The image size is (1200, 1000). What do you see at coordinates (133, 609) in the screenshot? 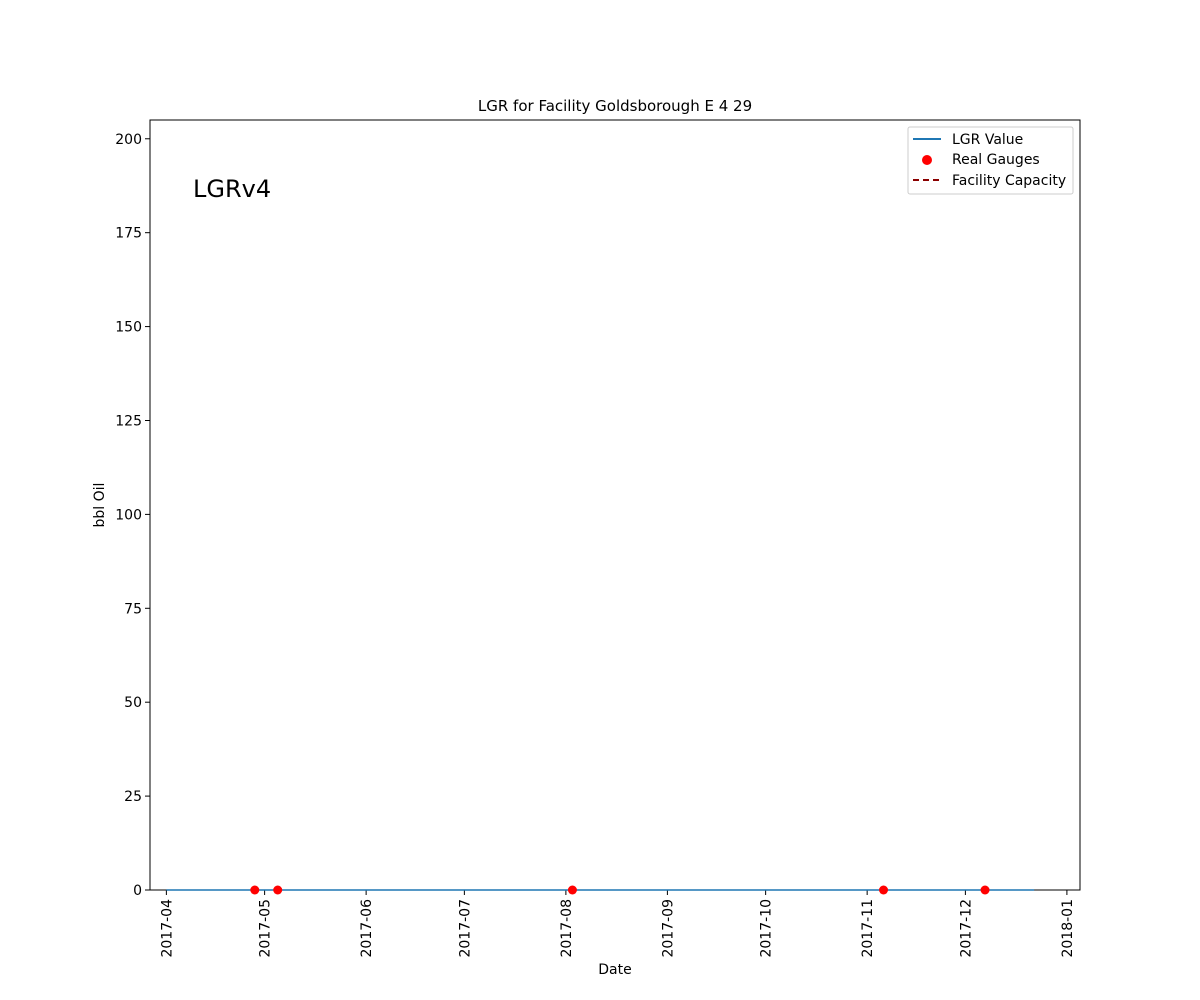
I see `y-tick-label: 75` at bounding box center [133, 609].